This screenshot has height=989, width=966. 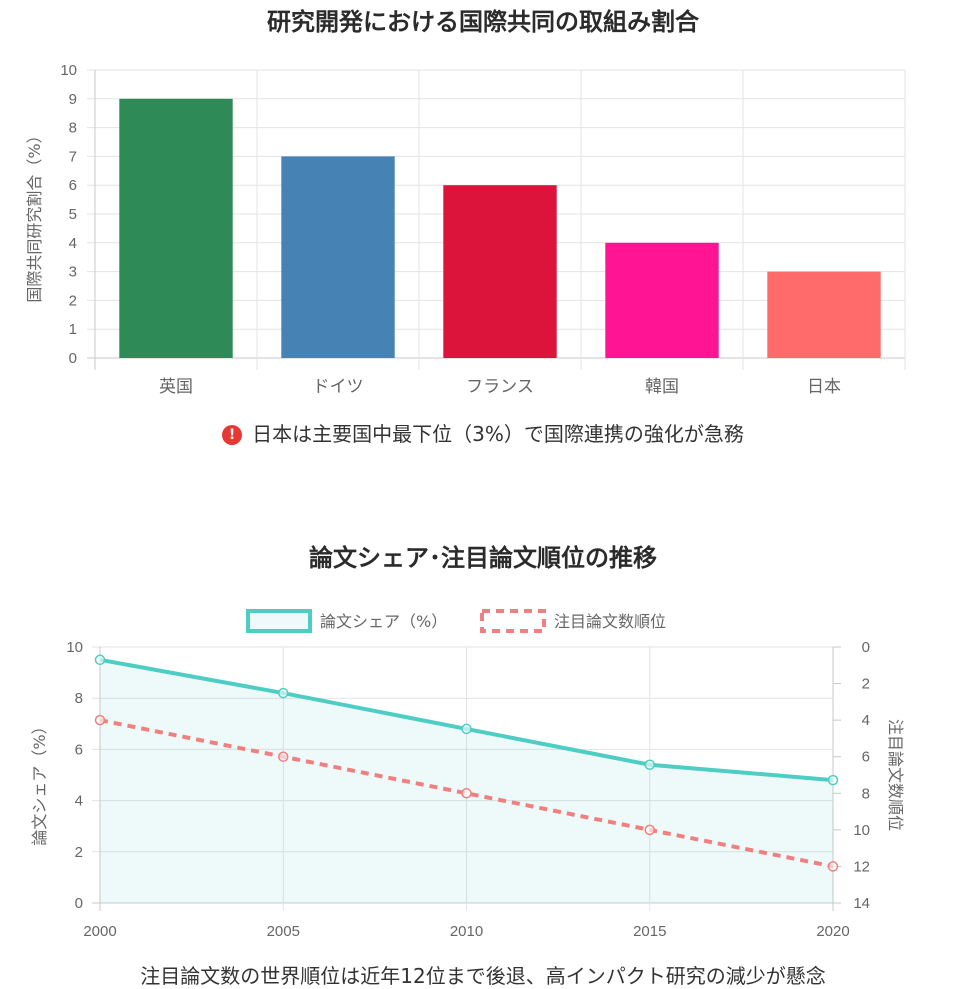 I want to click on line-chart-y2-tick-label: 6, so click(x=866, y=757).